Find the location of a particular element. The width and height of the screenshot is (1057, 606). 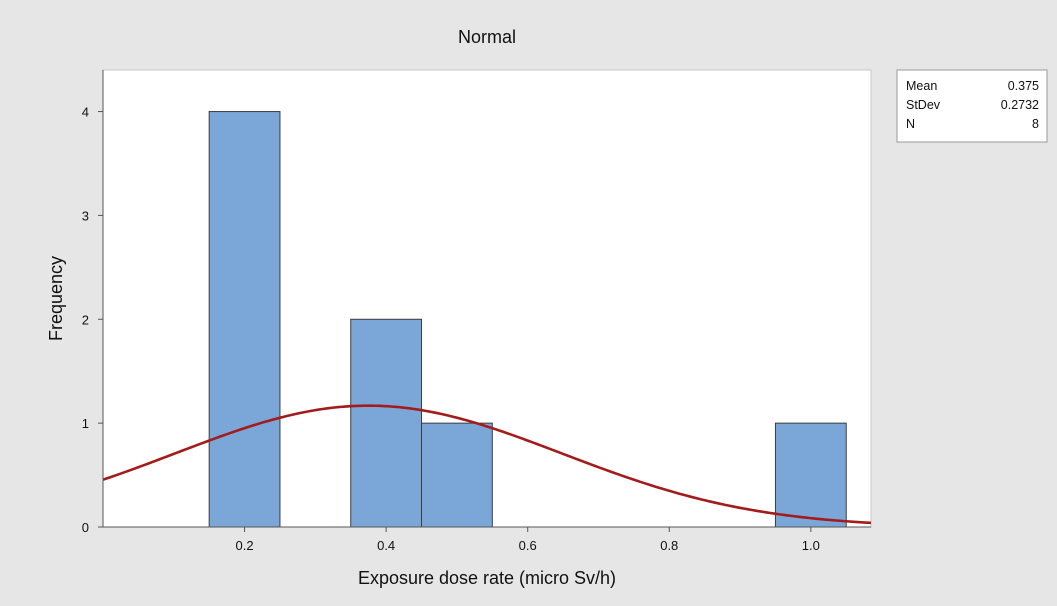

x-tick-label: 0.8 is located at coordinates (669, 545).